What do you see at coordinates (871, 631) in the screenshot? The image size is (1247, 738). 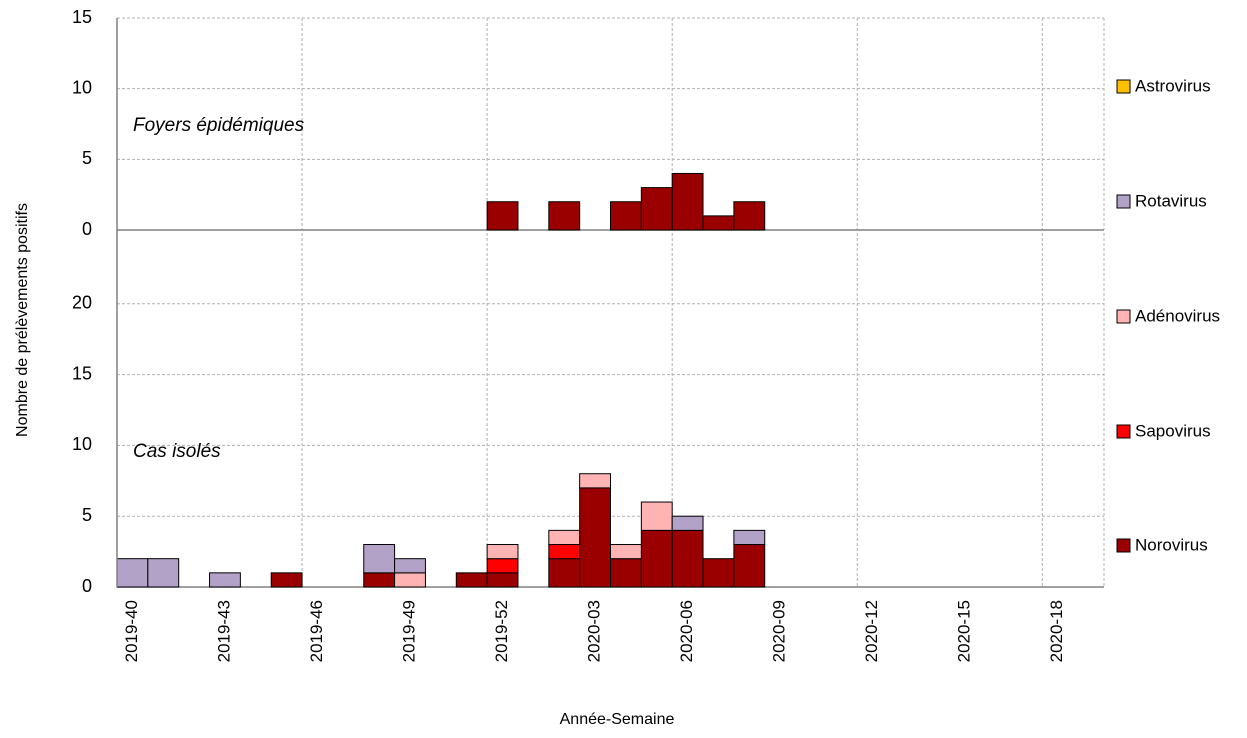 I see `x-tick-label: 2020-12` at bounding box center [871, 631].